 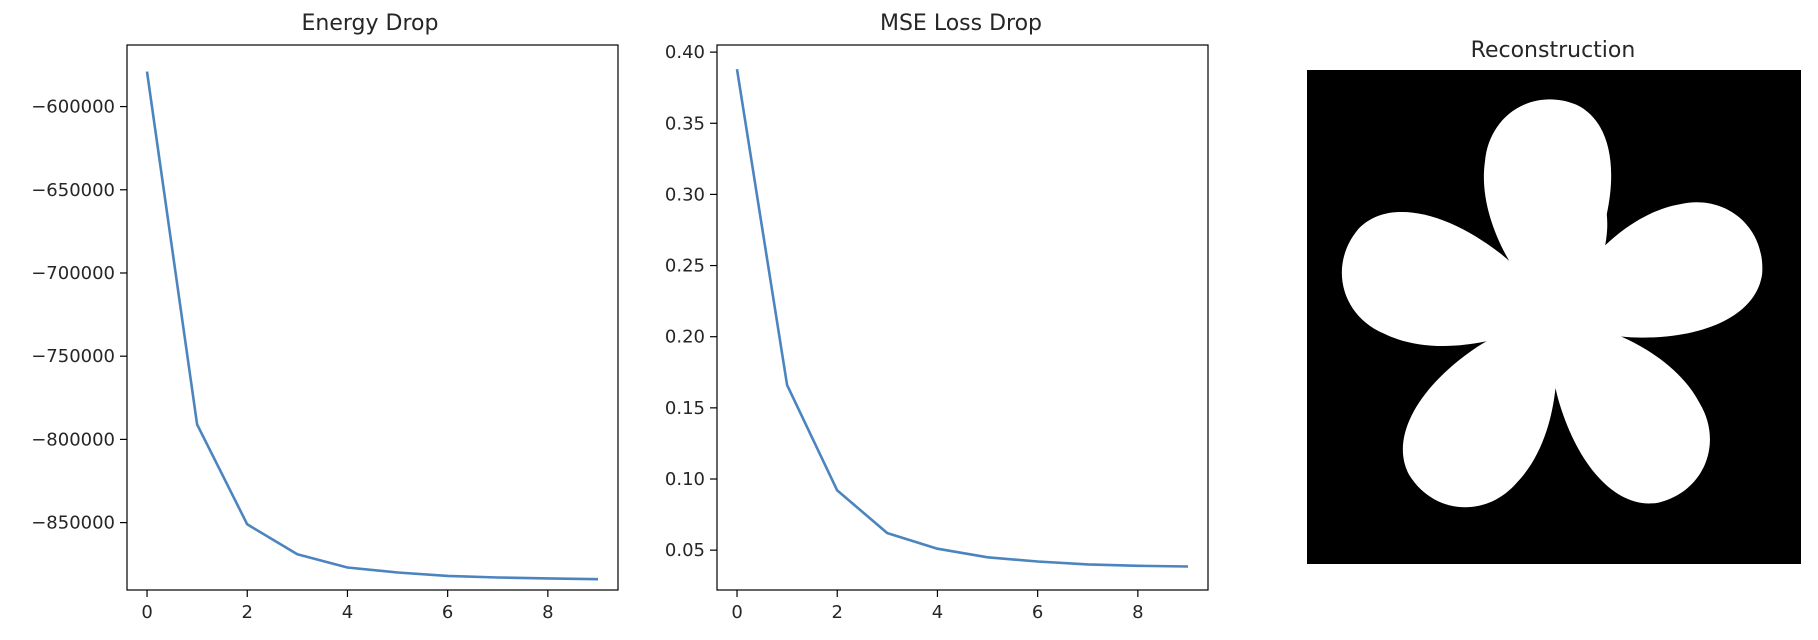 What do you see at coordinates (73, 190) in the screenshot?
I see `y-tick-label: −650000` at bounding box center [73, 190].